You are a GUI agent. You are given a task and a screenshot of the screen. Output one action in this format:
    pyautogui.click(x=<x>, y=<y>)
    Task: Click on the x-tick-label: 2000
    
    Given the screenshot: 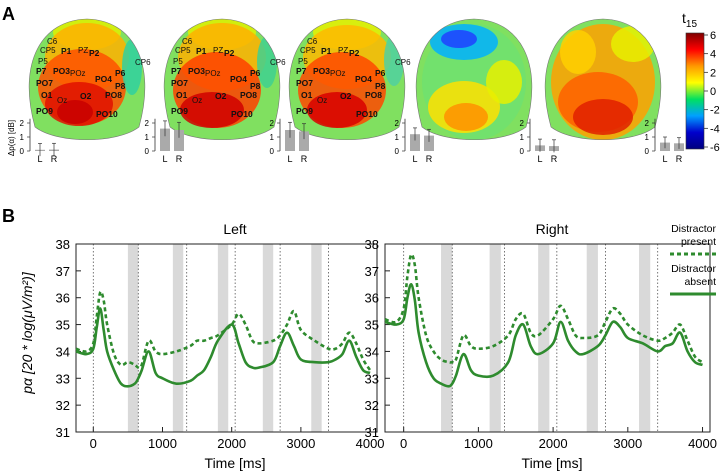 What is the action you would take?
    pyautogui.click(x=231, y=443)
    